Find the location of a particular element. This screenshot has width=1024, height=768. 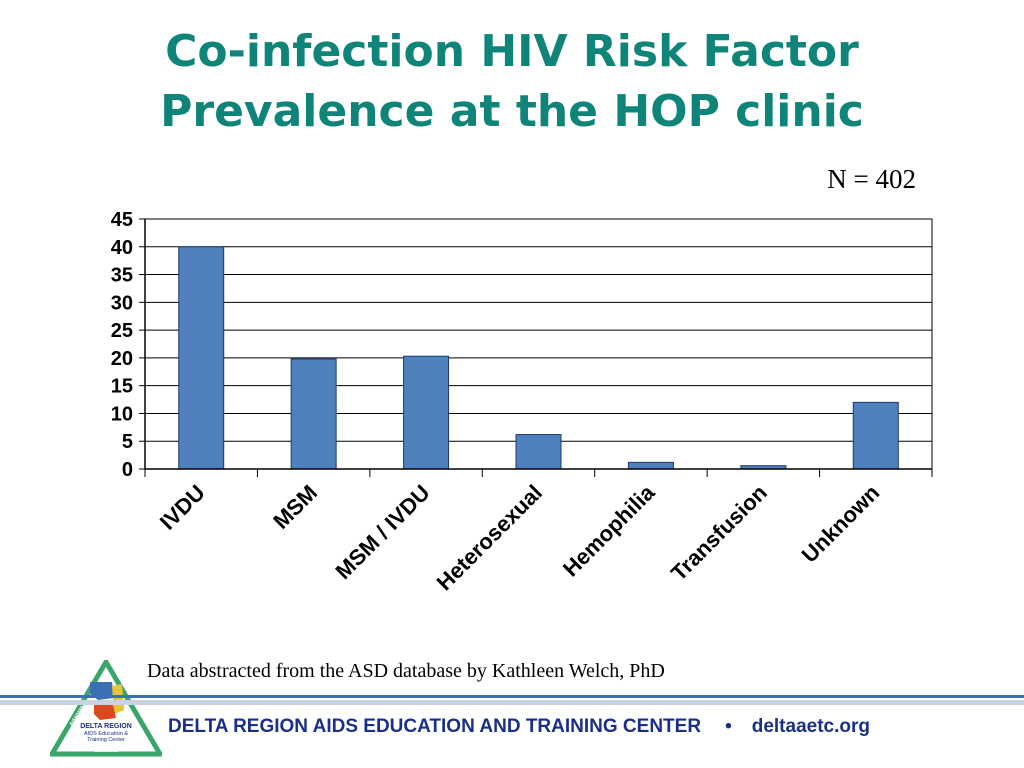

logo-text-line-3: Training Center is located at coordinates (106, 740).